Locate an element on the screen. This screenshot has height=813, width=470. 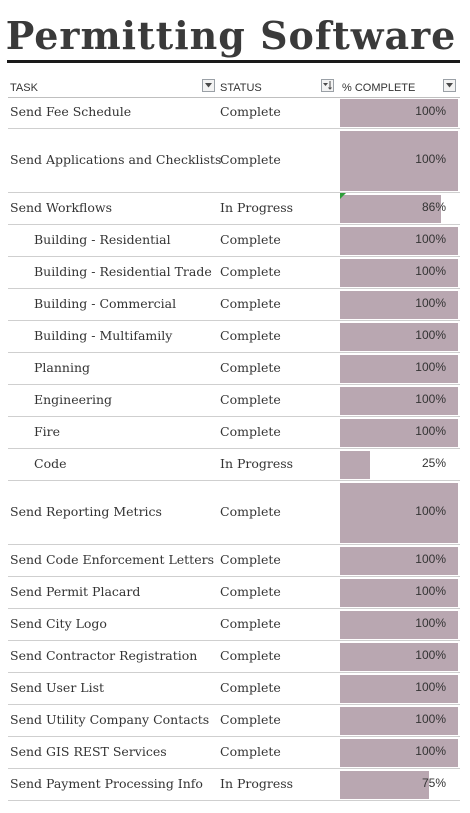
table-row: Send City Logo Complete 100% is located at coordinates (234, 625).